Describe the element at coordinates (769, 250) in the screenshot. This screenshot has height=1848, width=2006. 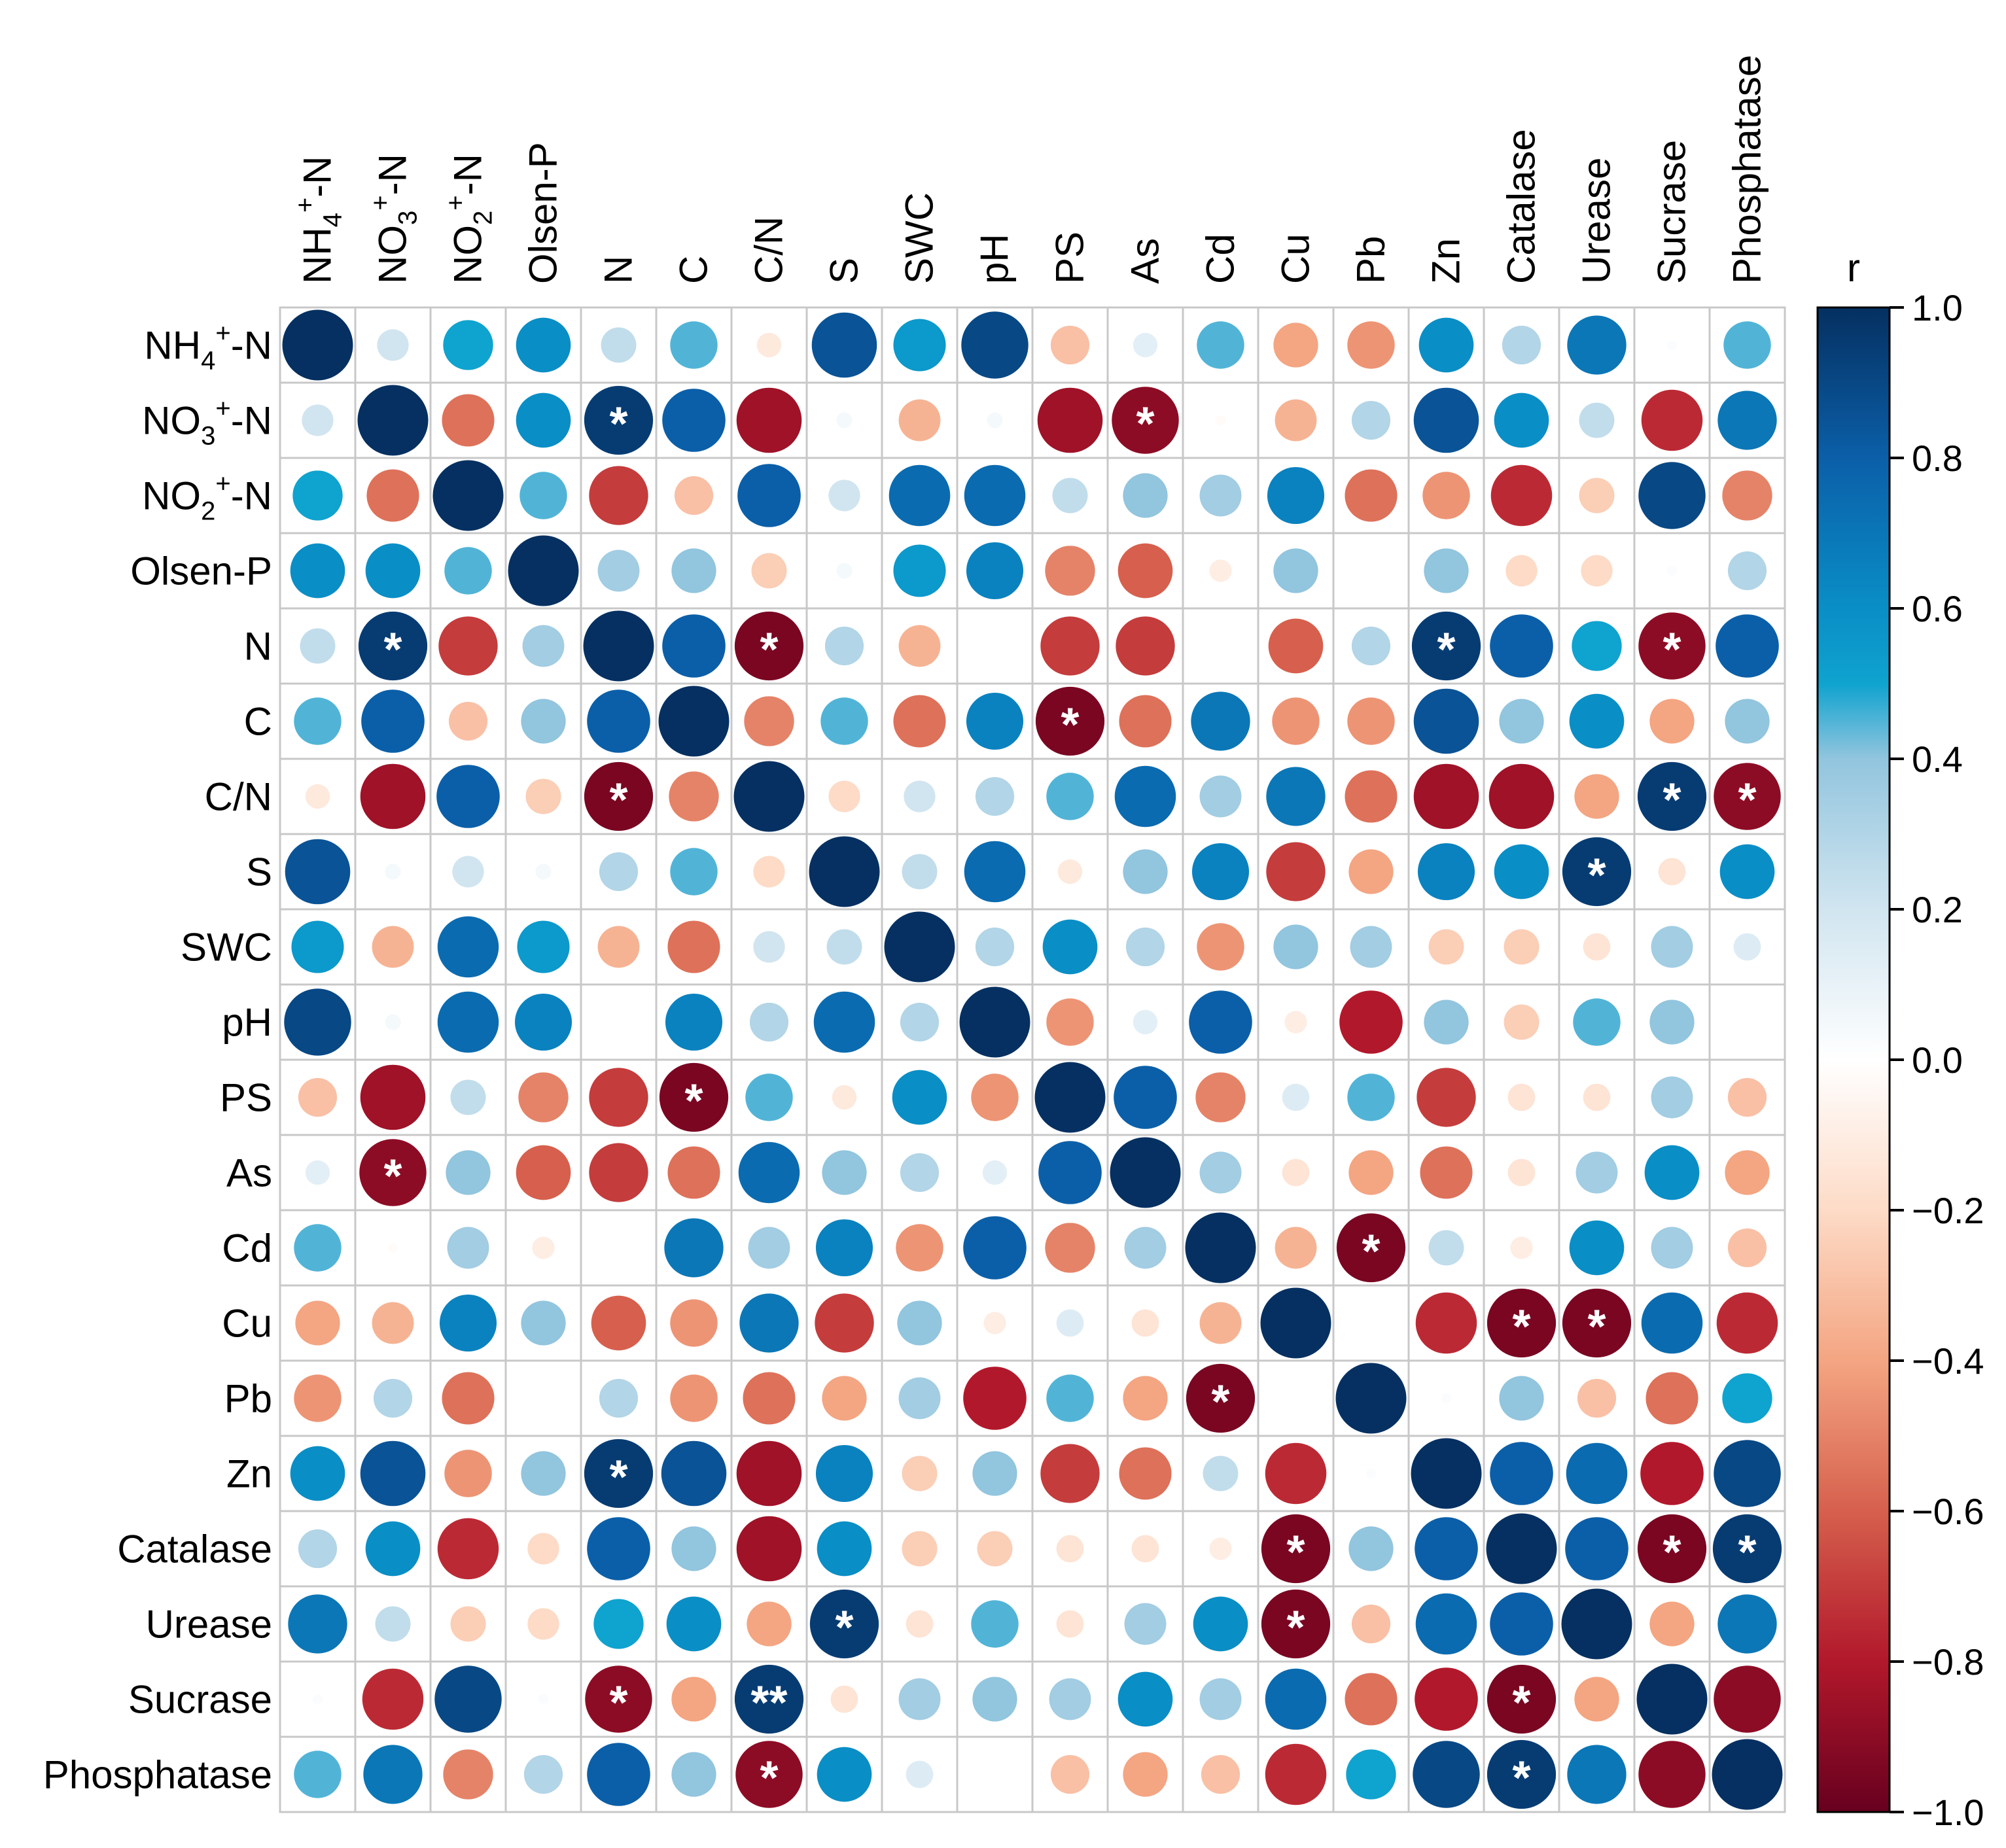
I see `column-label: C/N` at that location.